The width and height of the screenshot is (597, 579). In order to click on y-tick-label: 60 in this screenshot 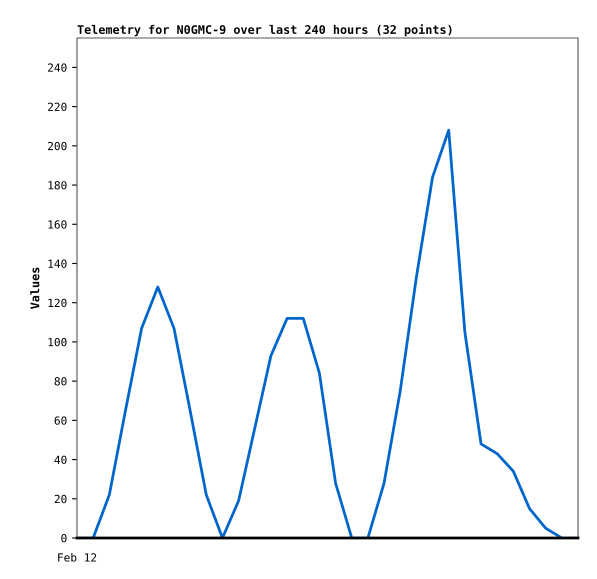, I will do `click(60, 420)`.